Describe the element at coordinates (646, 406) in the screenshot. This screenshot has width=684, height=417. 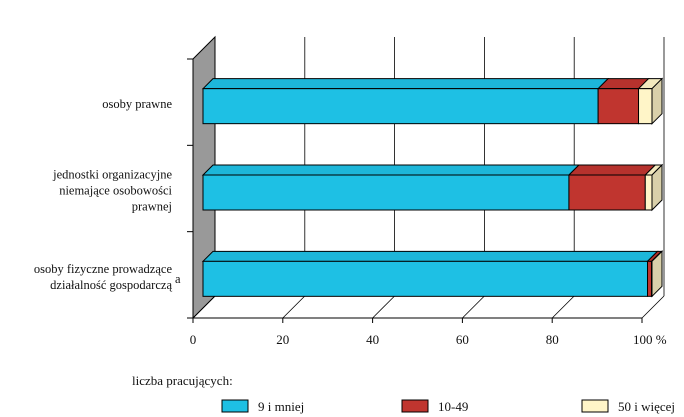
I see `legend-label: 50 i więcej` at that location.